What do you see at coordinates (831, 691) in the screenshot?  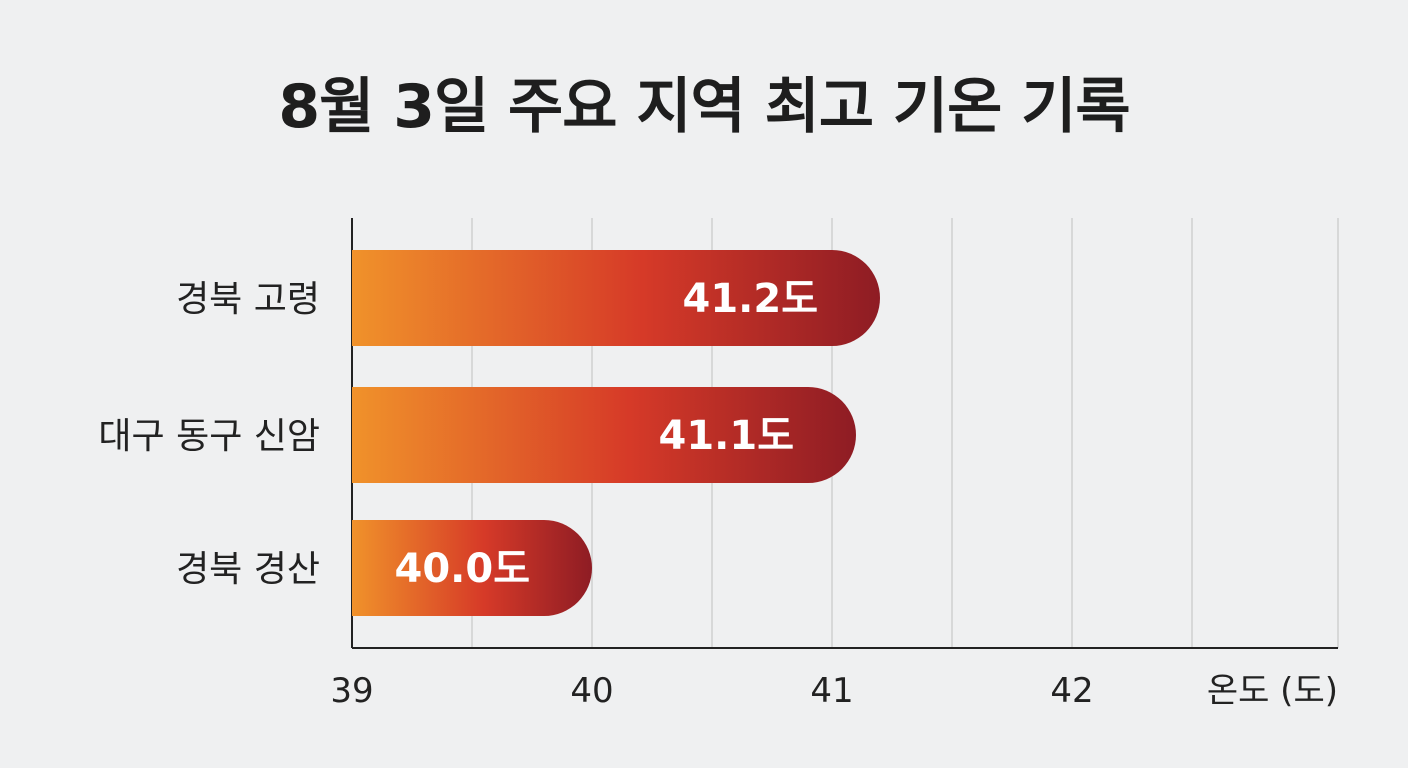 I see `x-tick-label: 41` at bounding box center [831, 691].